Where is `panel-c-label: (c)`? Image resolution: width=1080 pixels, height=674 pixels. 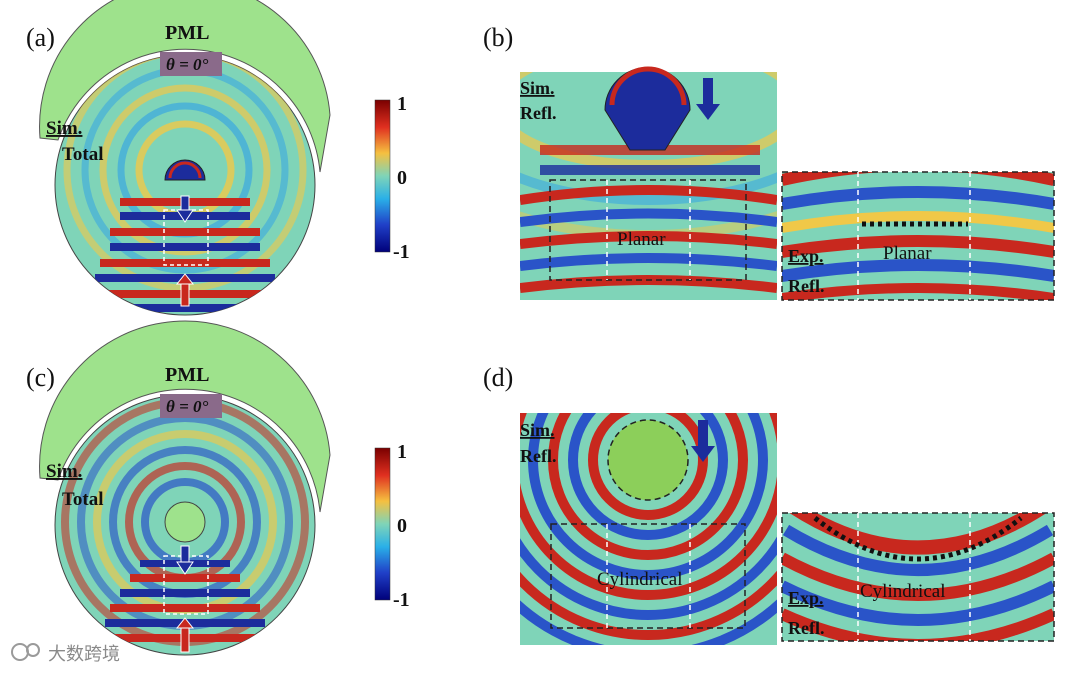
panel-c-label: (c) is located at coordinates (40, 377).